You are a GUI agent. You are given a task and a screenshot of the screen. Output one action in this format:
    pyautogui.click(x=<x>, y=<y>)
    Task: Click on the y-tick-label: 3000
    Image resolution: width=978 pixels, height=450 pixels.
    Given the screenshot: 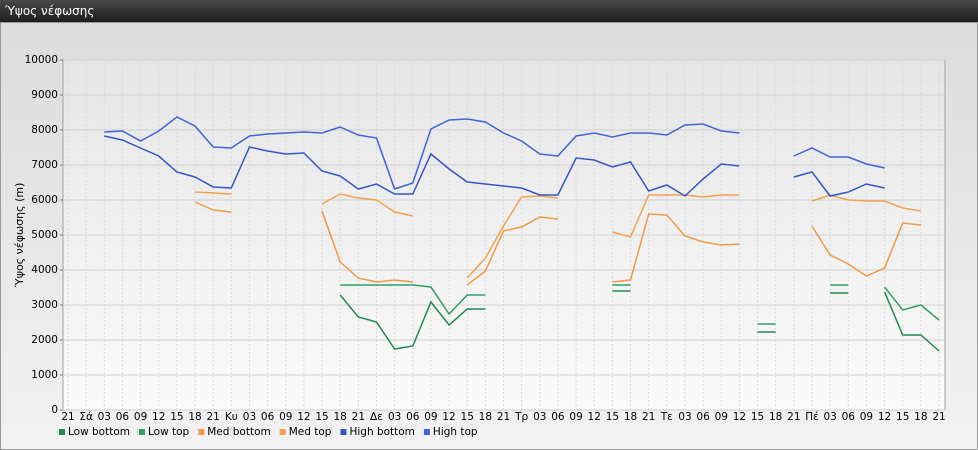 What is the action you would take?
    pyautogui.click(x=44, y=305)
    